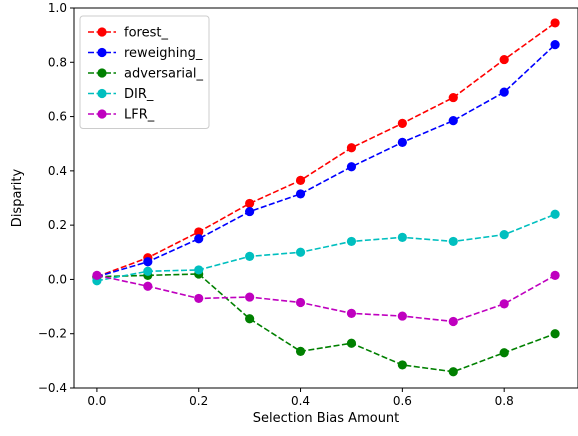  What do you see at coordinates (57, 171) in the screenshot?
I see `y-tick-label: 0.4` at bounding box center [57, 171].